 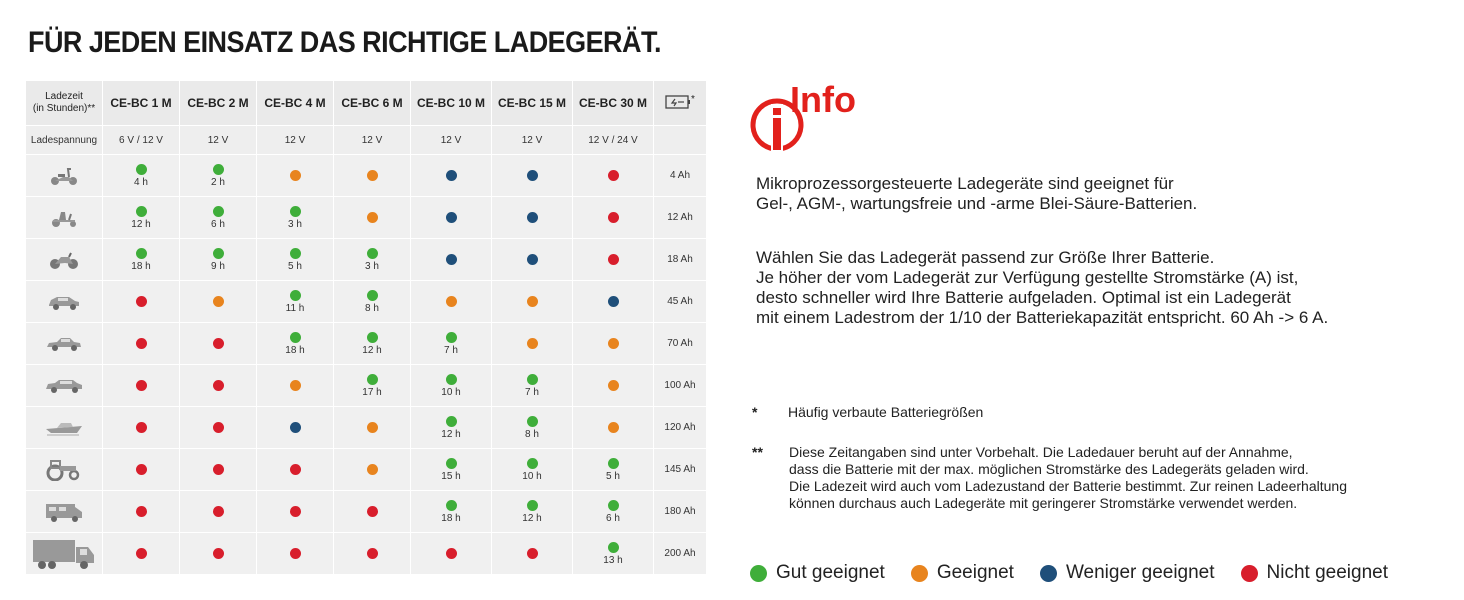 I want to click on rating-cell: 7 h, so click(x=451, y=343).